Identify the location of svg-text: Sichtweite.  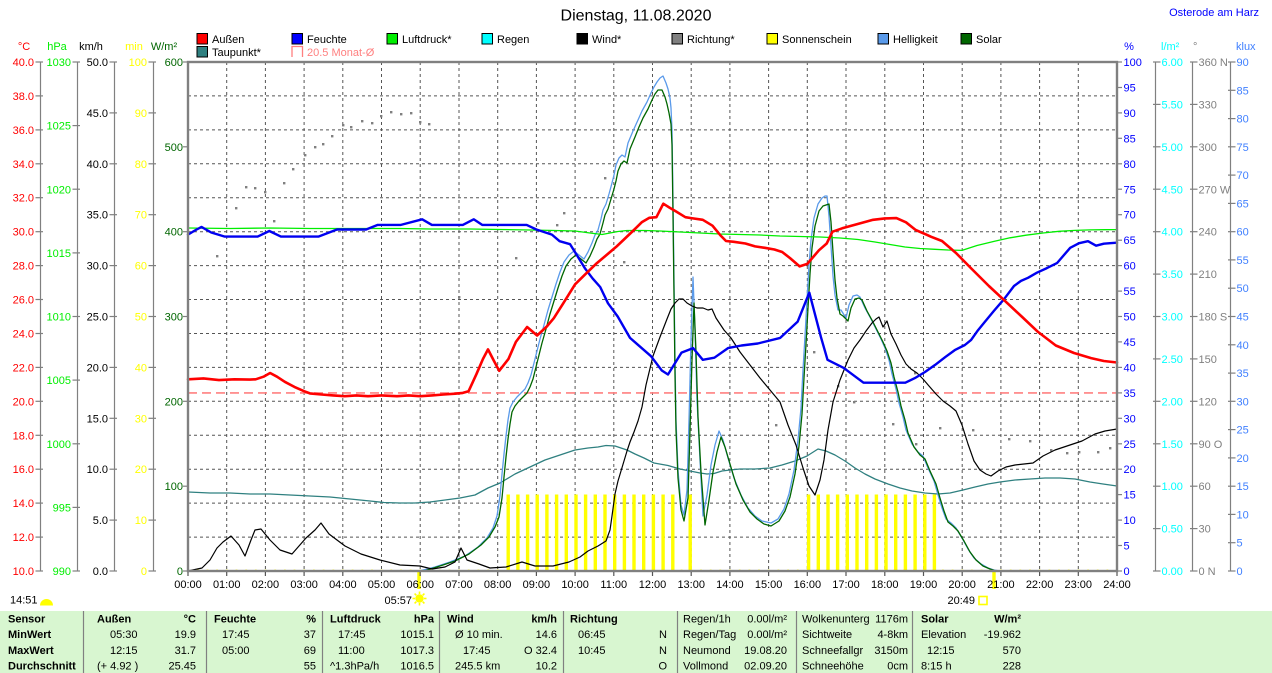
(827, 635).